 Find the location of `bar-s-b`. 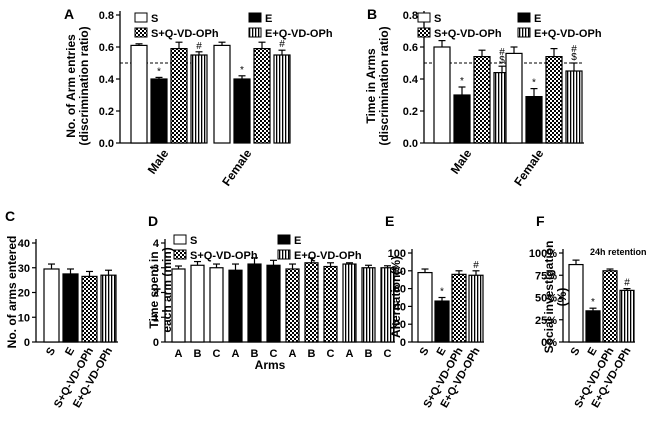

bar-s-b is located at coordinates (197, 303).